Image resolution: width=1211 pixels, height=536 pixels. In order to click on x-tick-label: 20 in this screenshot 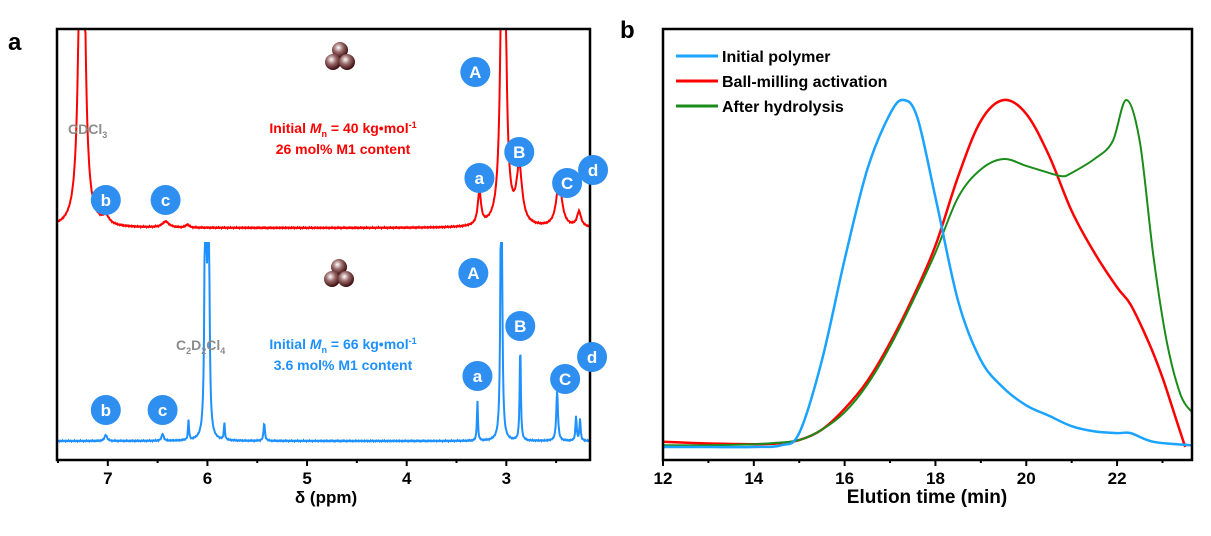, I will do `click(1026, 478)`.